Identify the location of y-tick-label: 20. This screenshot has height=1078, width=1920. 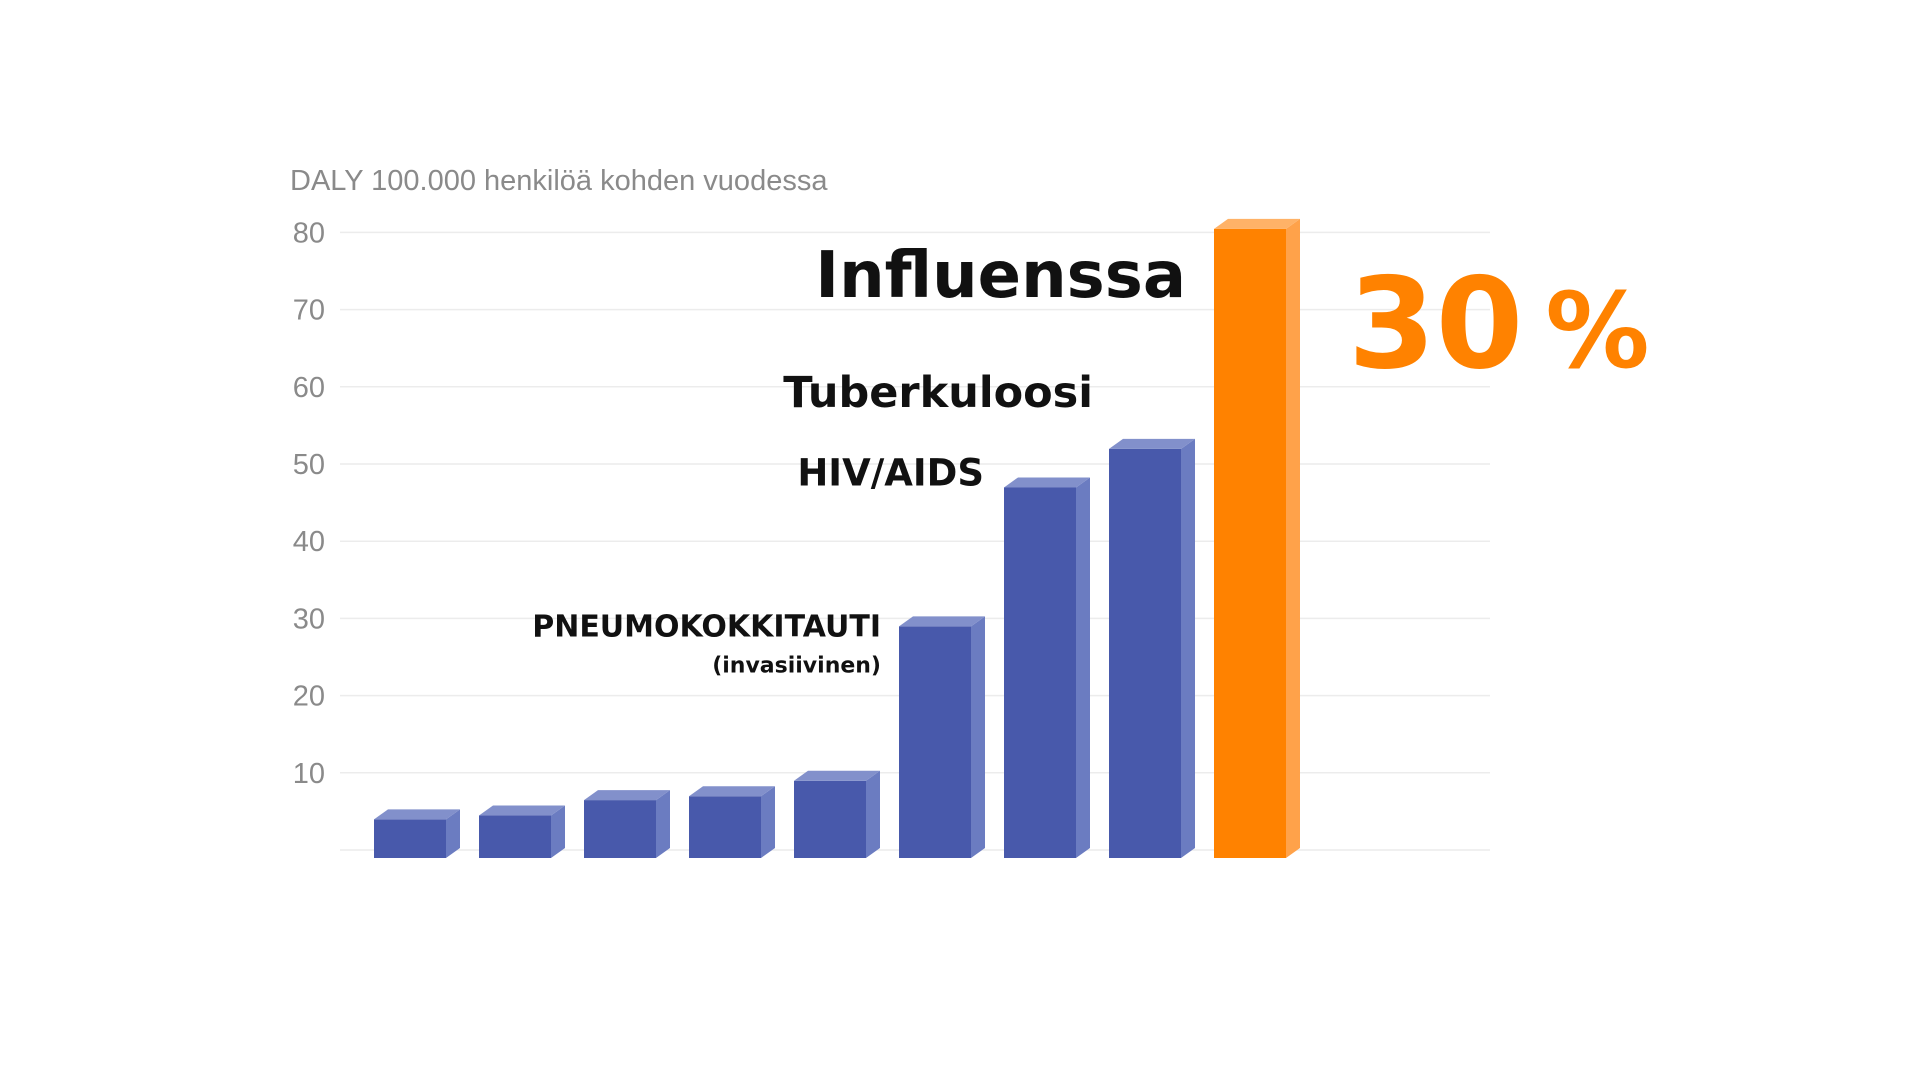
(309, 697).